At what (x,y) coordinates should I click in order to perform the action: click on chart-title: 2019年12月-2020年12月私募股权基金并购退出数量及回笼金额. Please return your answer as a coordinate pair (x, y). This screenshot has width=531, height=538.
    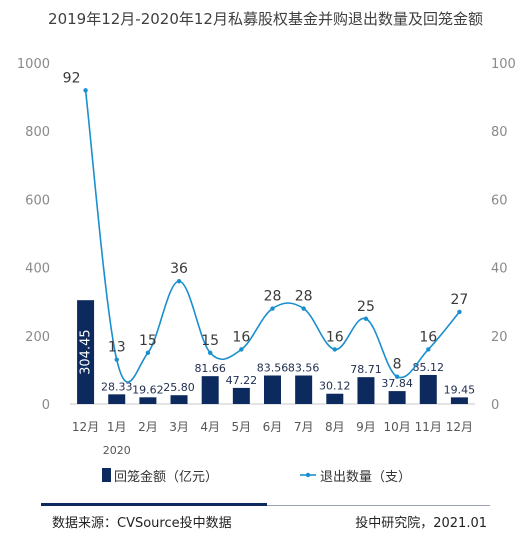
    Looking at the image, I should click on (265, 19).